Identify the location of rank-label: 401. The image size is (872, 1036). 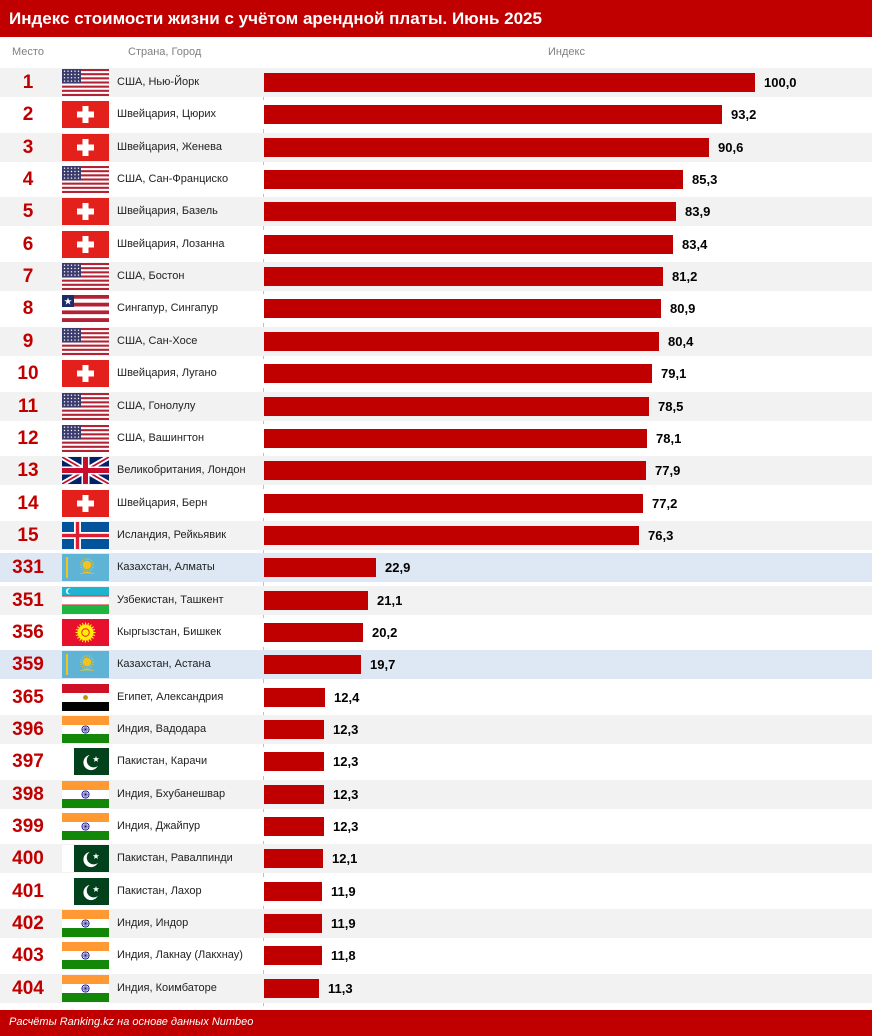
(28, 891).